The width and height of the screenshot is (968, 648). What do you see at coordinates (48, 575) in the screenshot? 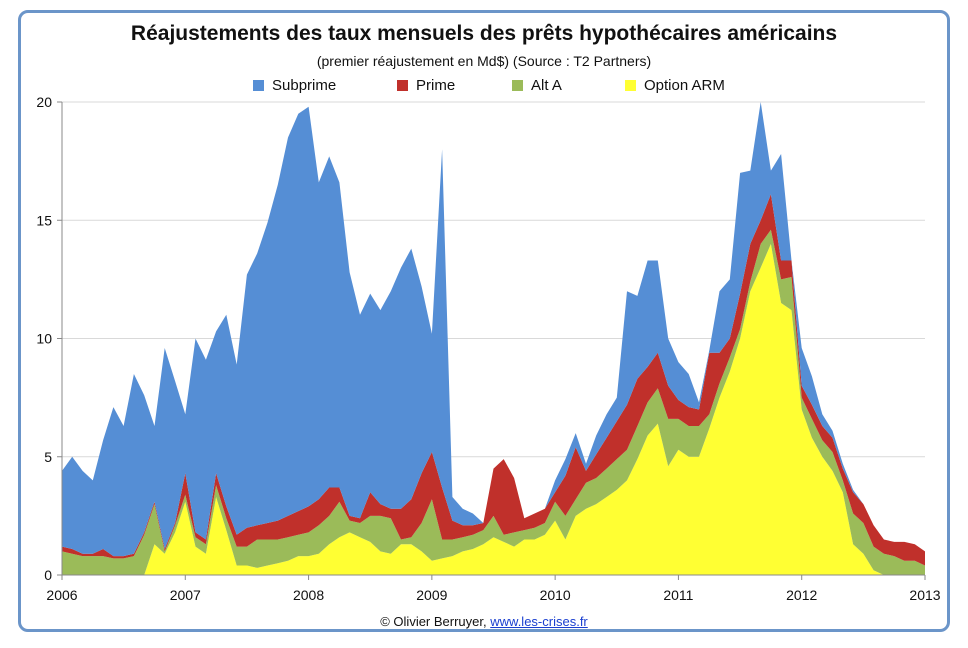
I see `y-tick-label-0: 0` at bounding box center [48, 575].